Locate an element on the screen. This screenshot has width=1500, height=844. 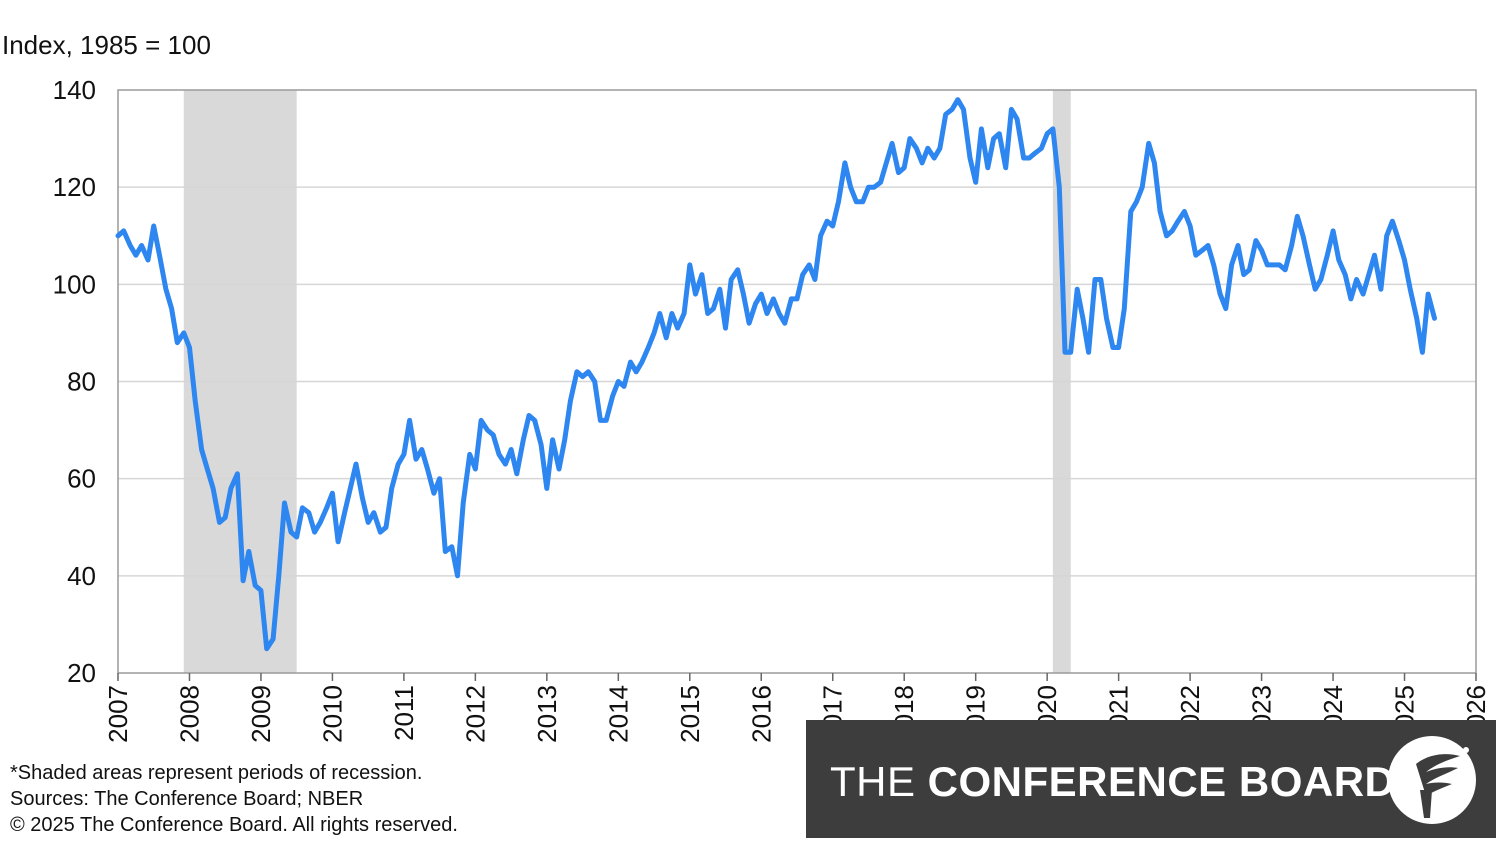
y-tick-label-80: 80 is located at coordinates (81, 382).